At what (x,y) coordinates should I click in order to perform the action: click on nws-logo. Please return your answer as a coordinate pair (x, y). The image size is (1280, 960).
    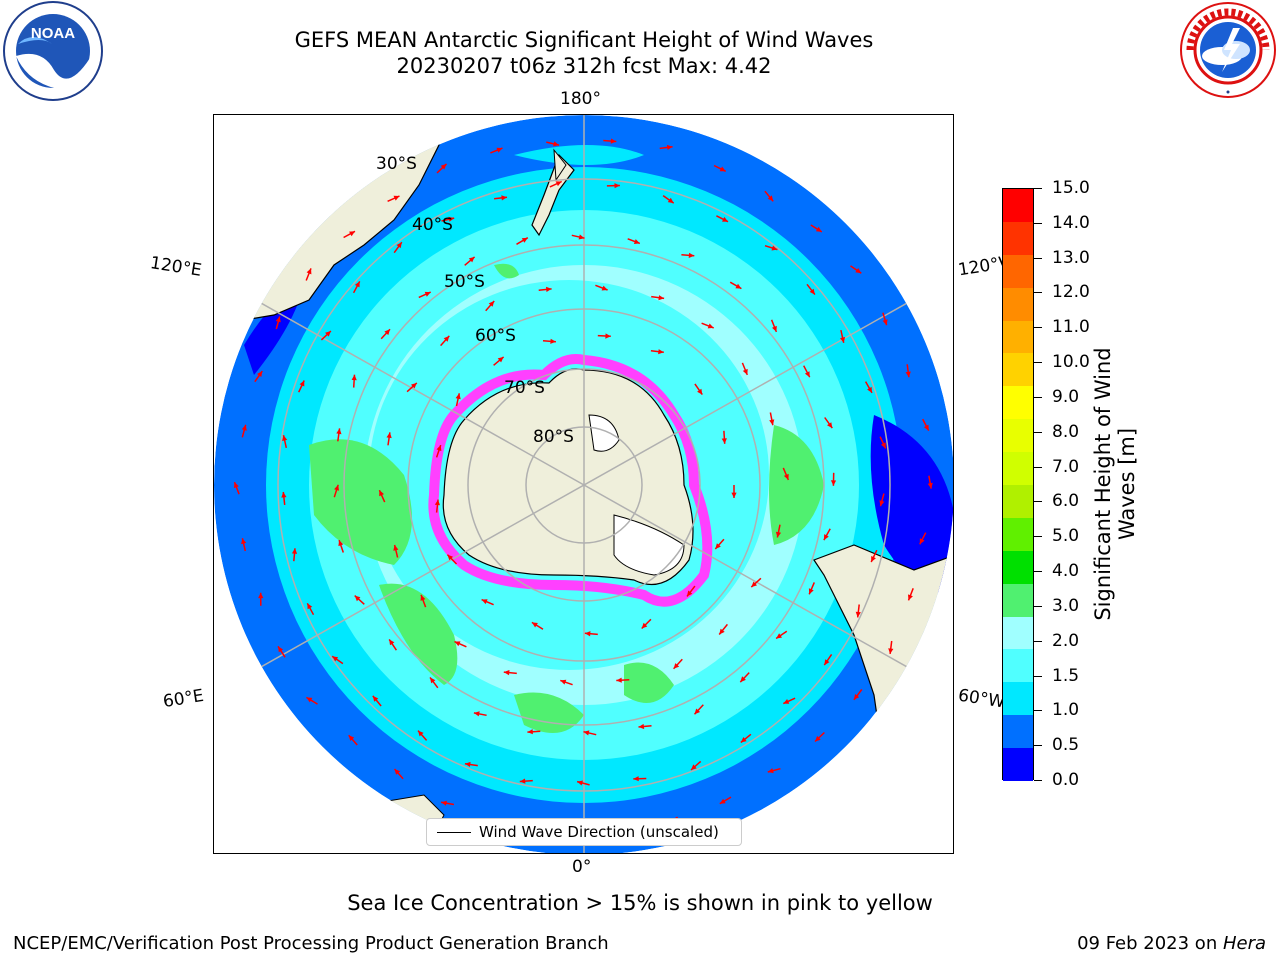
    Looking at the image, I should click on (1228, 50).